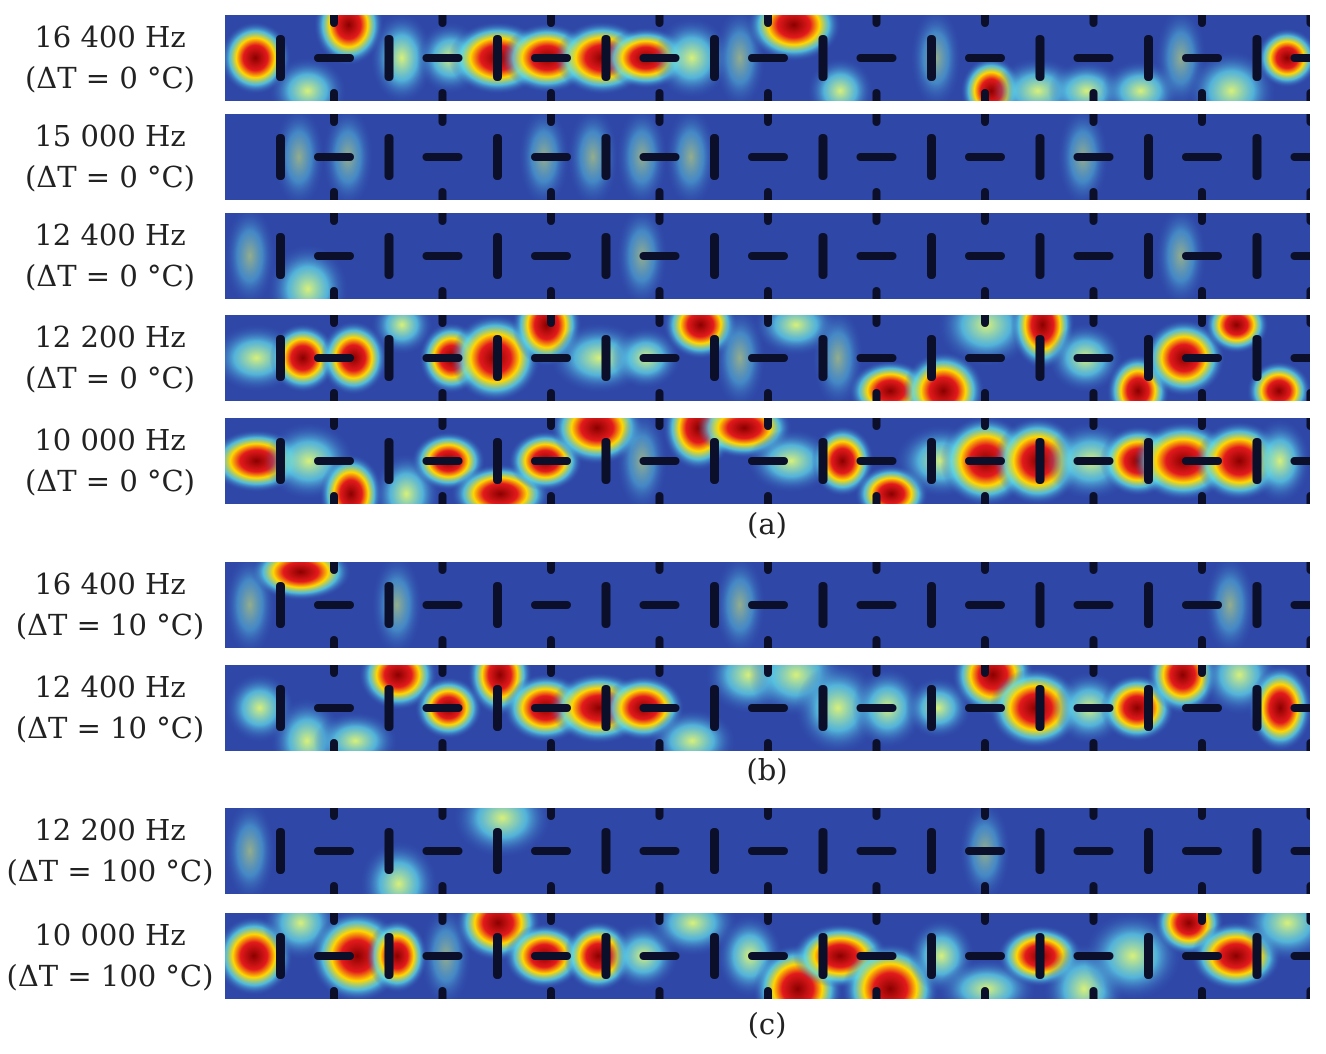 The image size is (1326, 1054). Describe the element at coordinates (110, 136) in the screenshot. I see `frequency-label: 15 000 Hz` at that location.